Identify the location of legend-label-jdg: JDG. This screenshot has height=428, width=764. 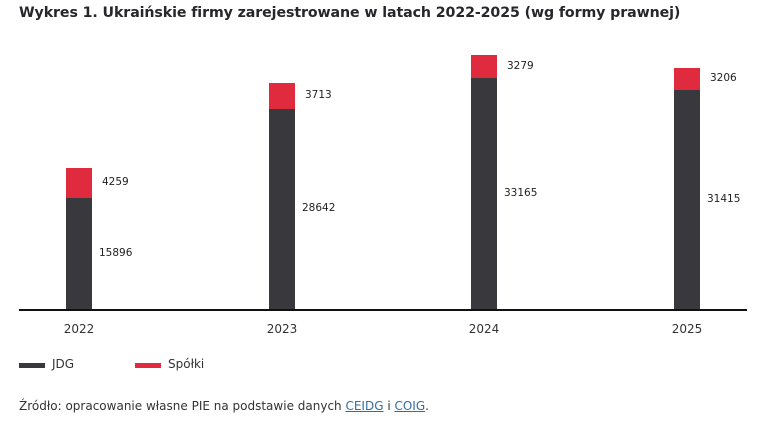
(63, 364).